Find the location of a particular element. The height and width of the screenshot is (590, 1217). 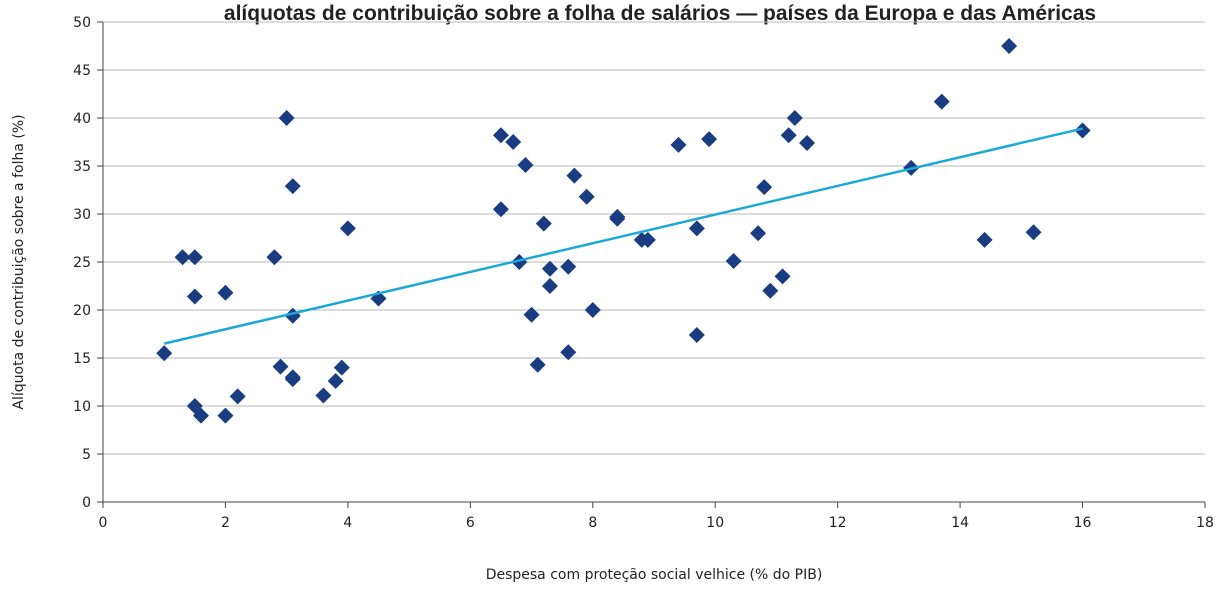

x-tick-label: 0 is located at coordinates (103, 523).